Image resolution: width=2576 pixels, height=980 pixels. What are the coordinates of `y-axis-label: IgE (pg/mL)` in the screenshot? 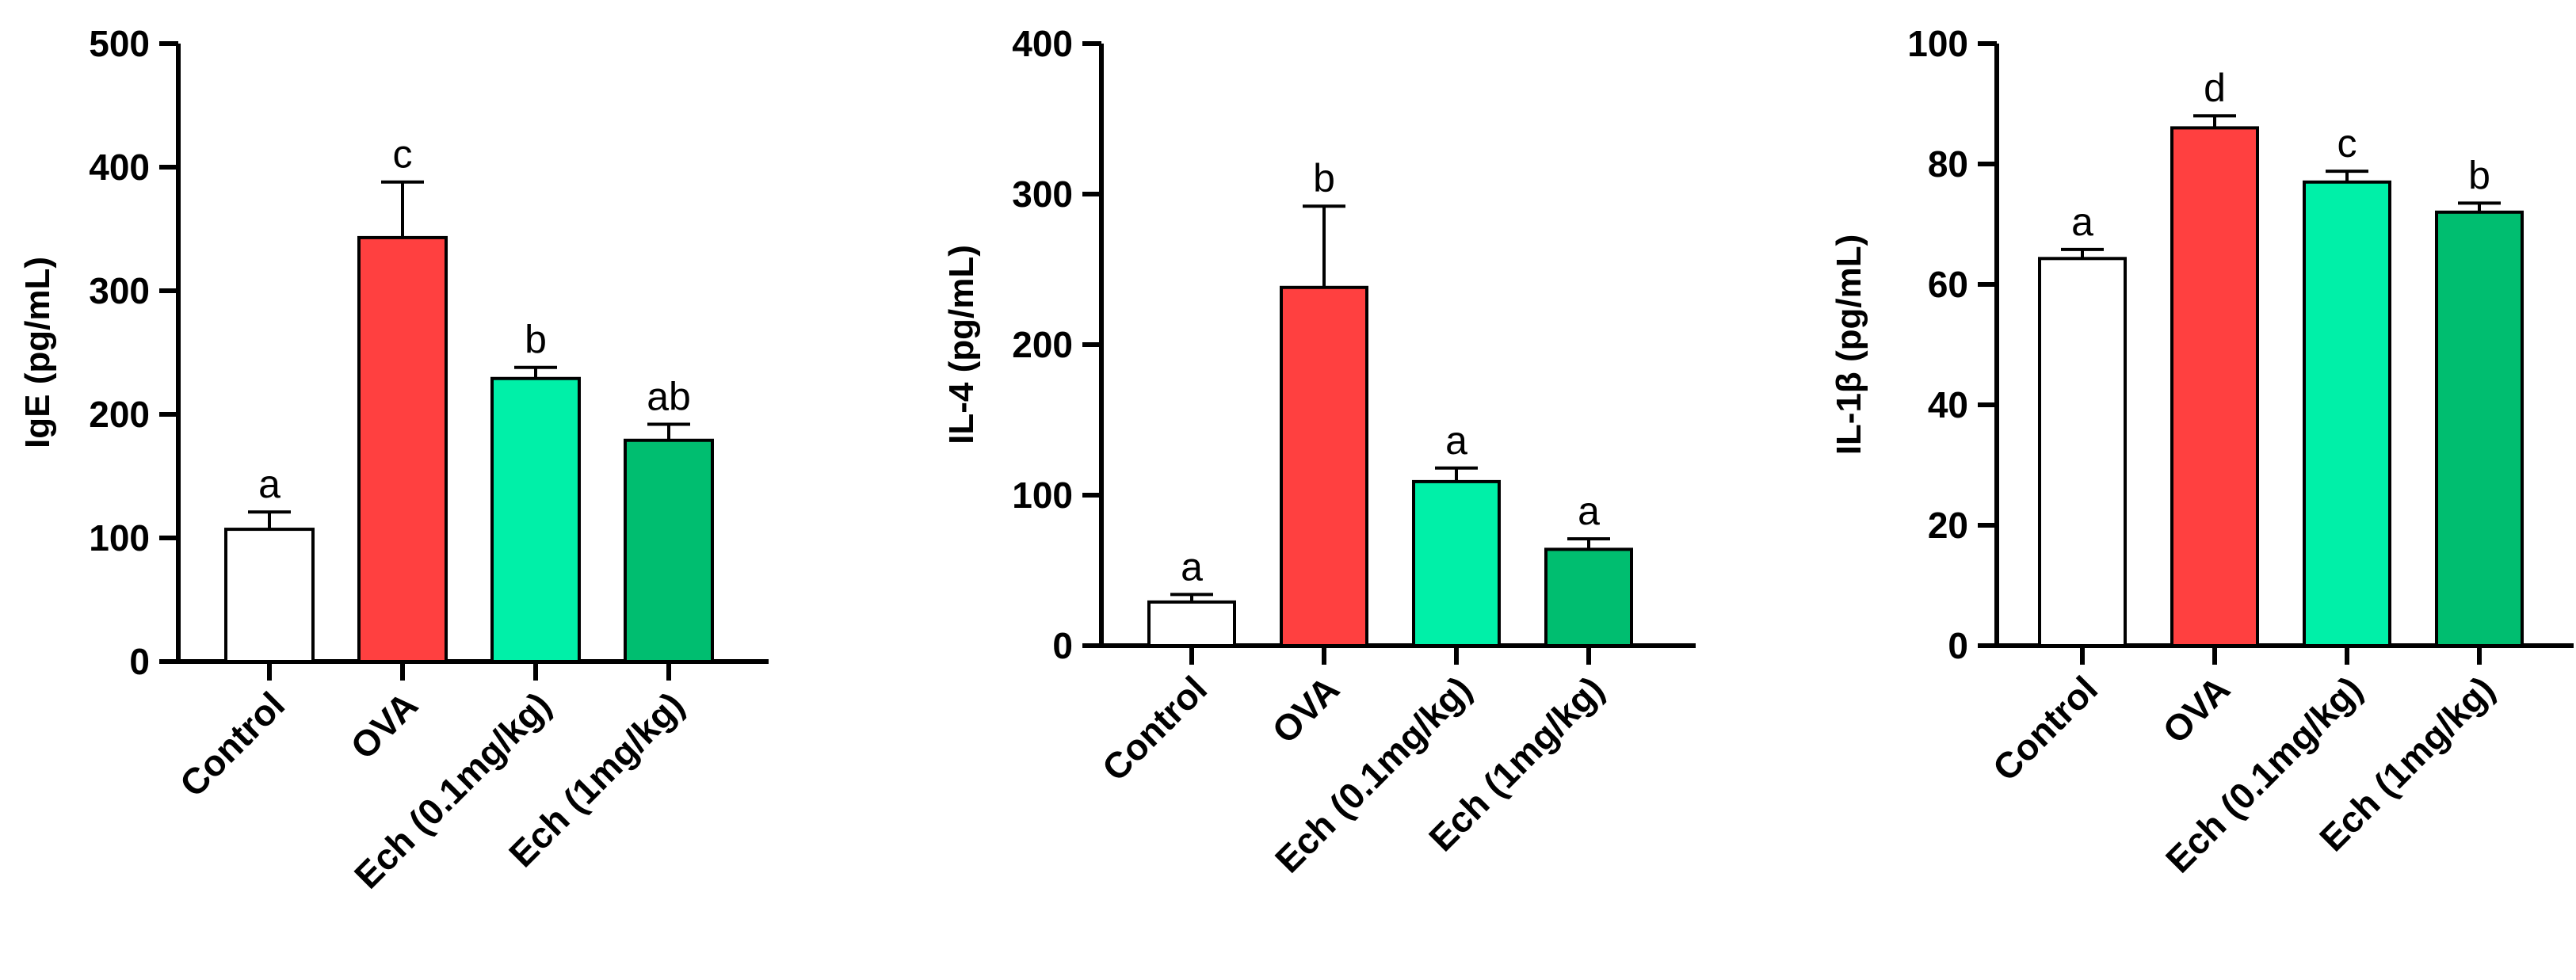 It's located at (37, 352).